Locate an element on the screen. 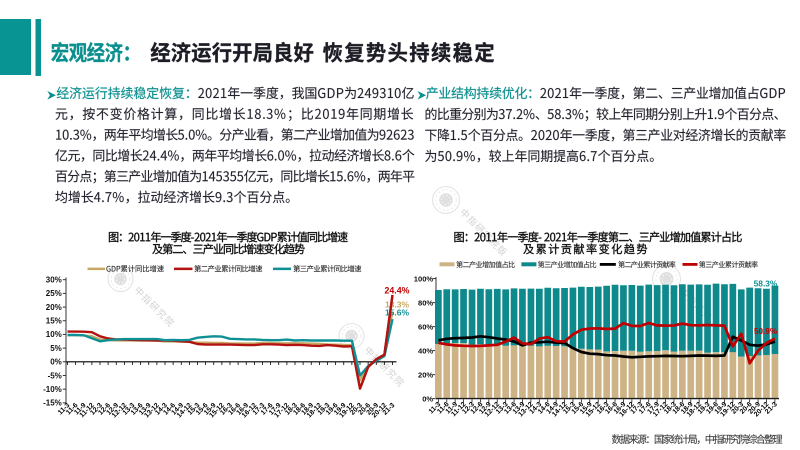 The width and height of the screenshot is (800, 450). svg-text: 10% is located at coordinates (54, 334).